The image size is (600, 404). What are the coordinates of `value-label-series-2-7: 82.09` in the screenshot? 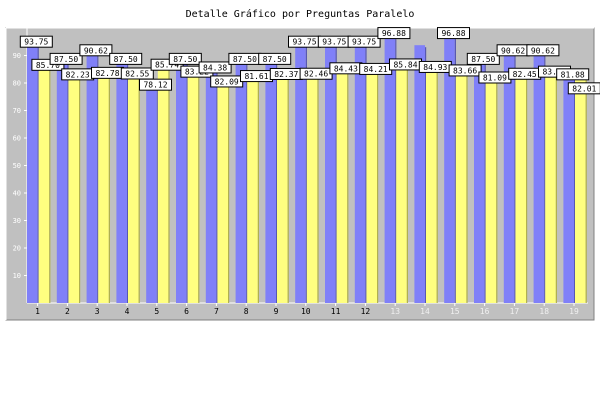 It's located at (227, 81).